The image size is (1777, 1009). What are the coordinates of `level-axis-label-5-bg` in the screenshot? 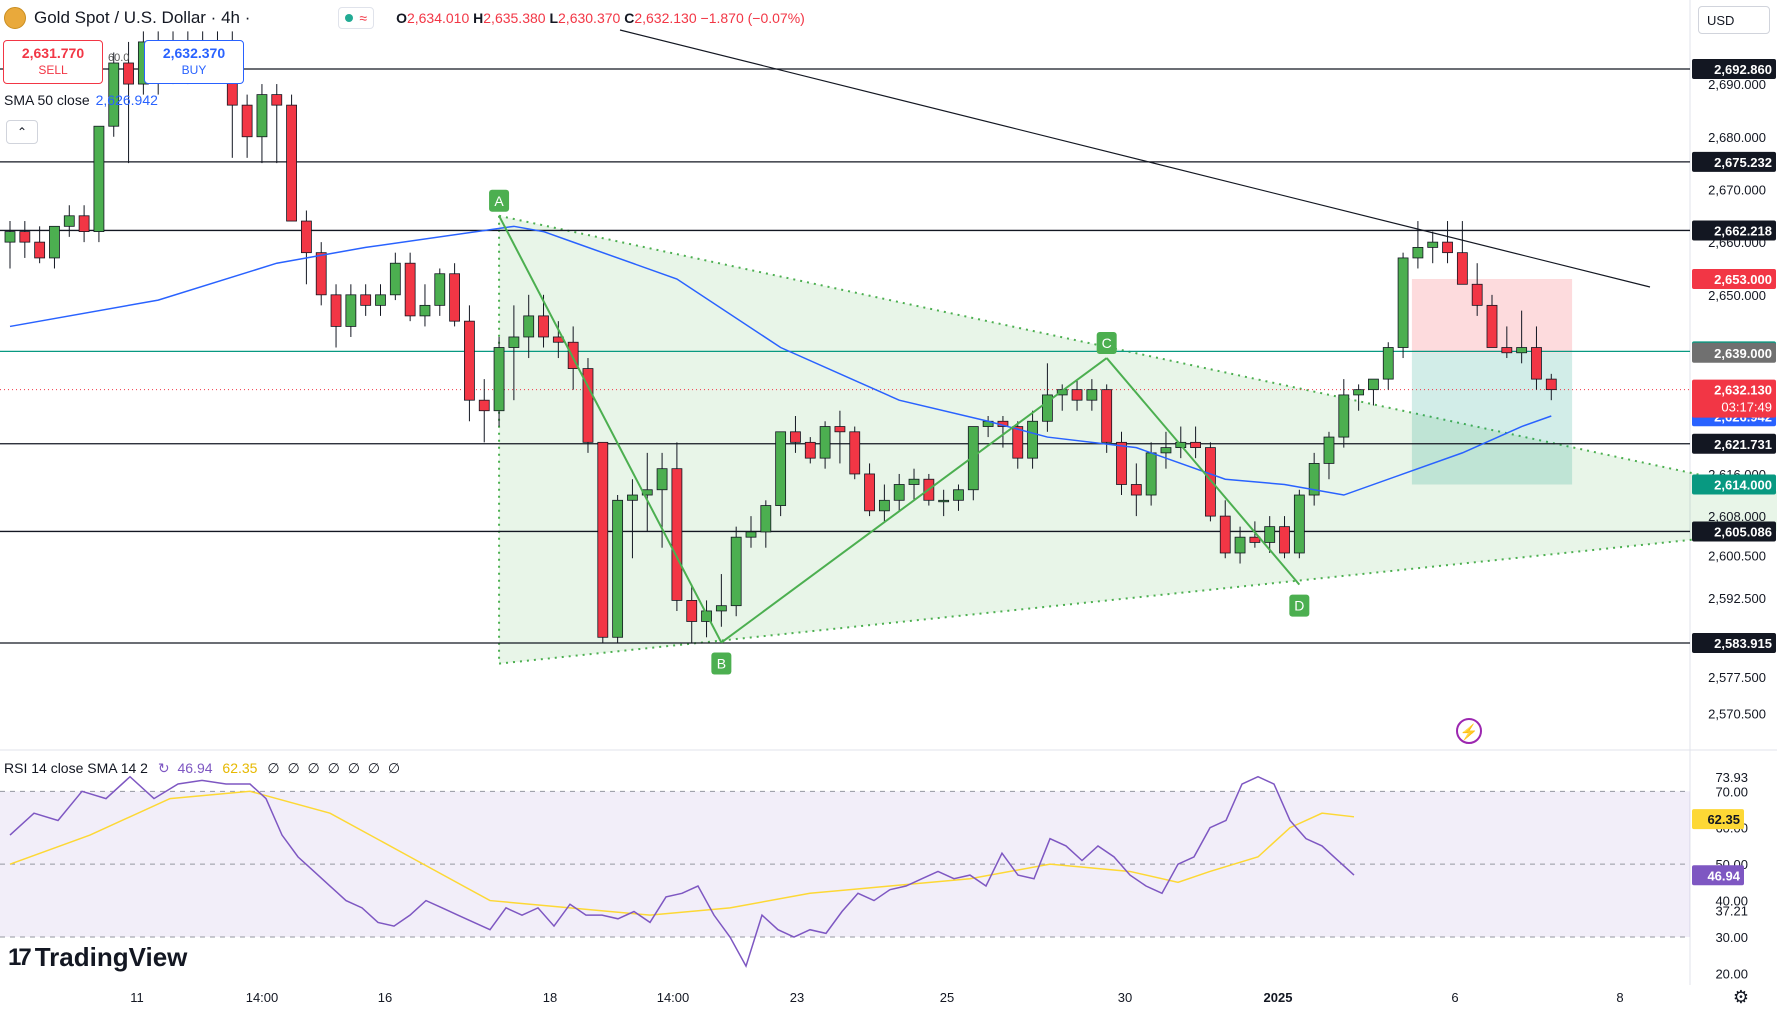 It's located at (1734, 352).